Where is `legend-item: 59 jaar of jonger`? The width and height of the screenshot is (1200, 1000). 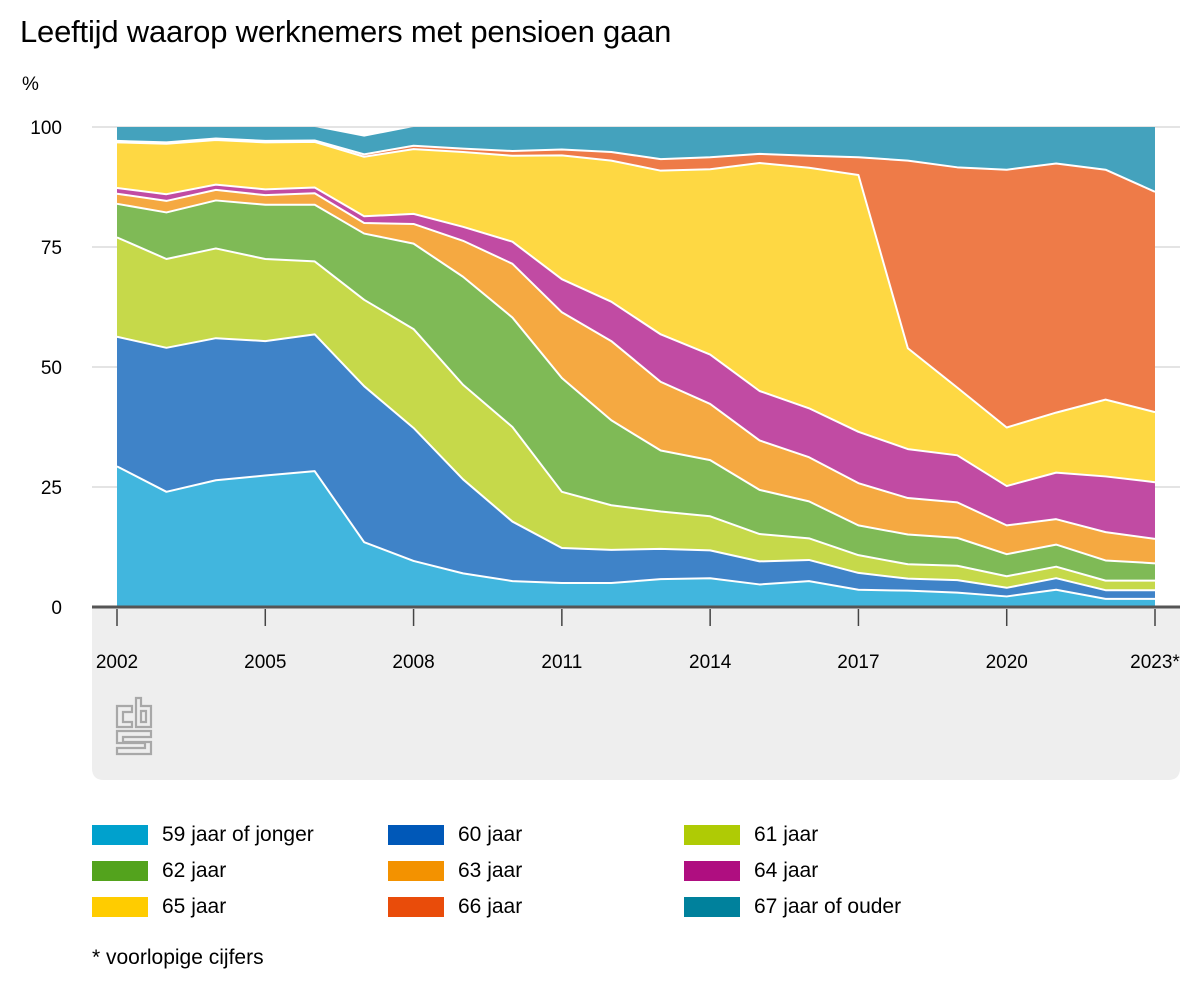 legend-item: 59 jaar of jonger is located at coordinates (240, 835).